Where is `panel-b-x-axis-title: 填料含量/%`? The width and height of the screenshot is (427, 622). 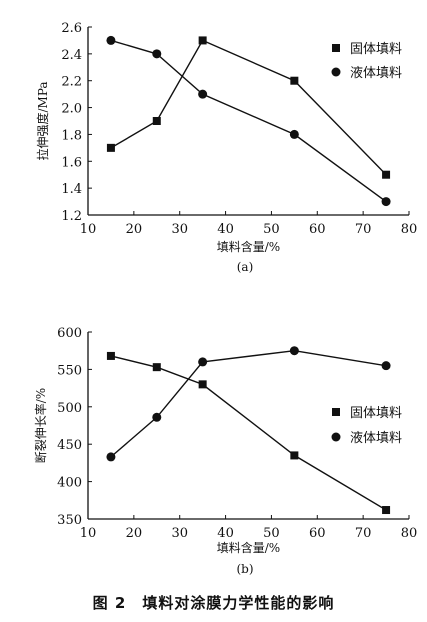
panel-b-x-axis-title: 填料含量/% is located at coordinates (248, 547).